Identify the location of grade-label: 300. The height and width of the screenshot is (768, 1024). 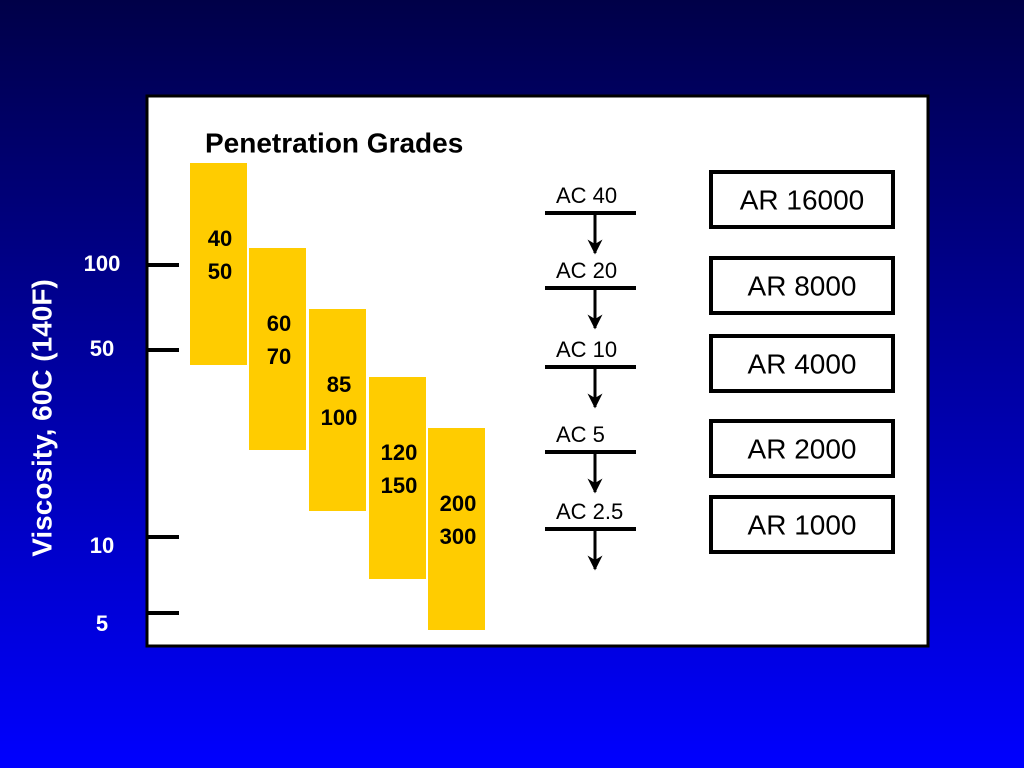
(458, 536).